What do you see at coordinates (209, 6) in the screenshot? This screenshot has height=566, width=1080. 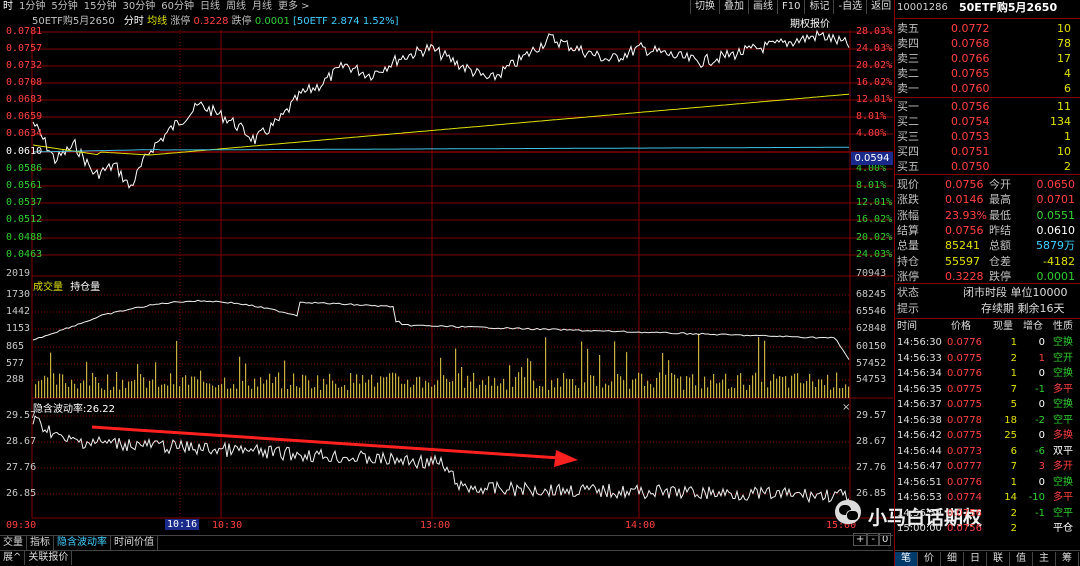 I see `period-tab-day: 日线` at bounding box center [209, 6].